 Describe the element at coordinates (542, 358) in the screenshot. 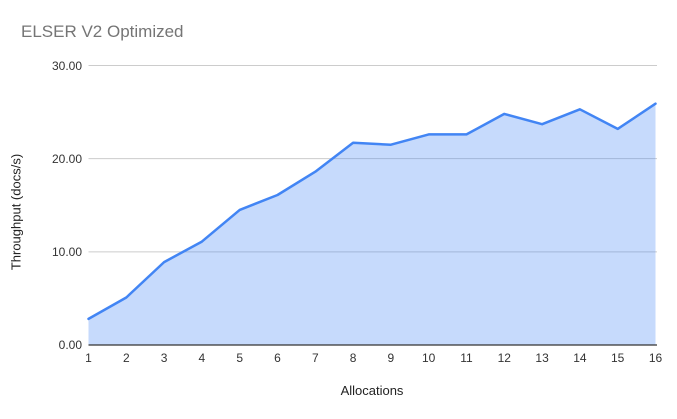

I see `x-tick-label: 13` at that location.